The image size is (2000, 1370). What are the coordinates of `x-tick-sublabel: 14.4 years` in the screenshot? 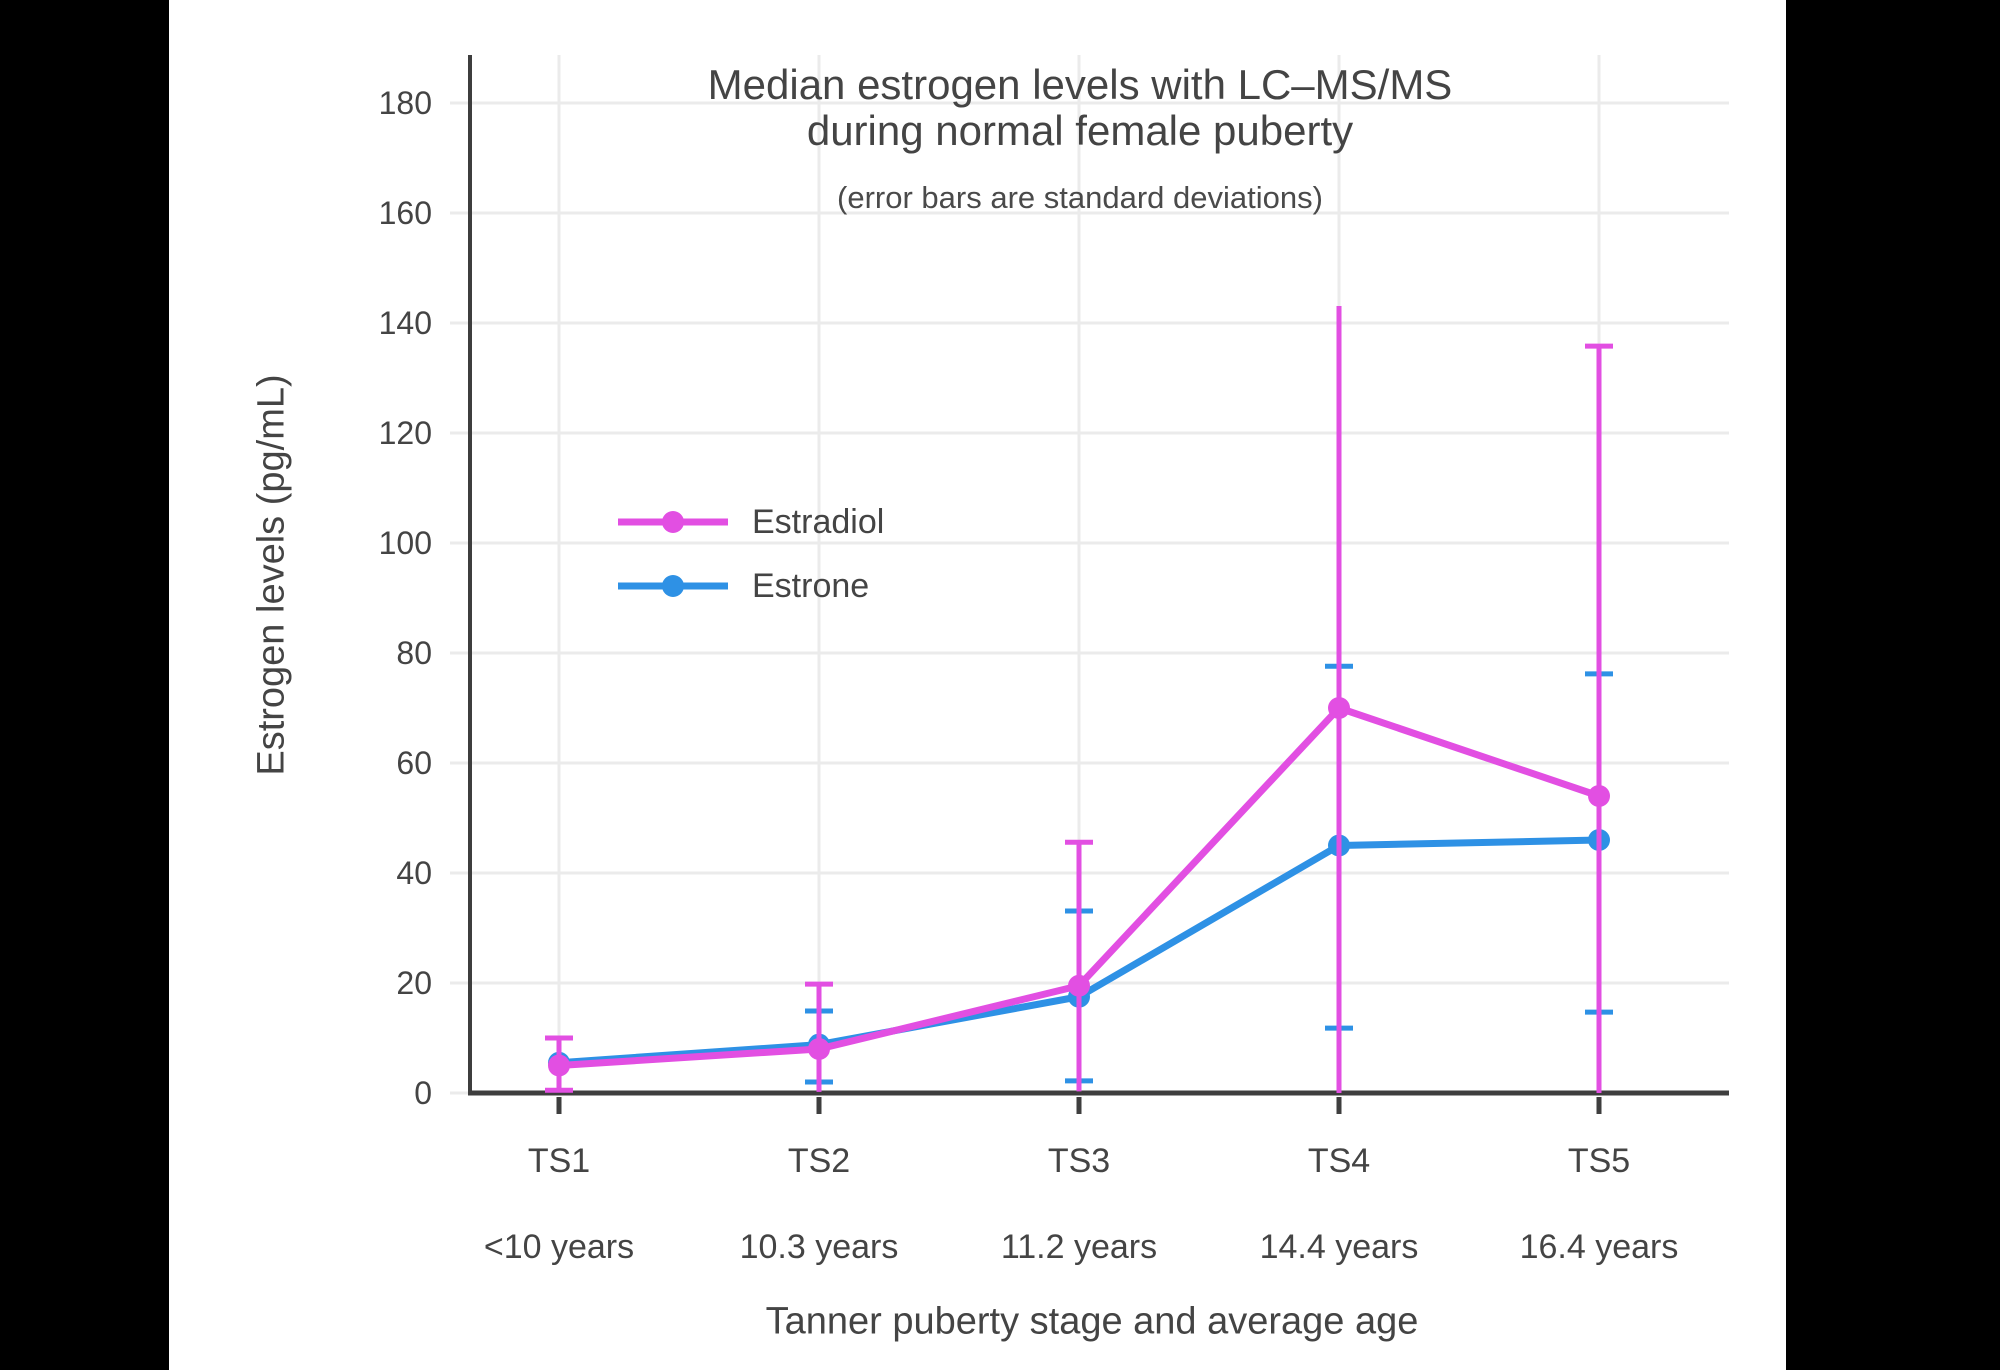 It's located at (1339, 1247).